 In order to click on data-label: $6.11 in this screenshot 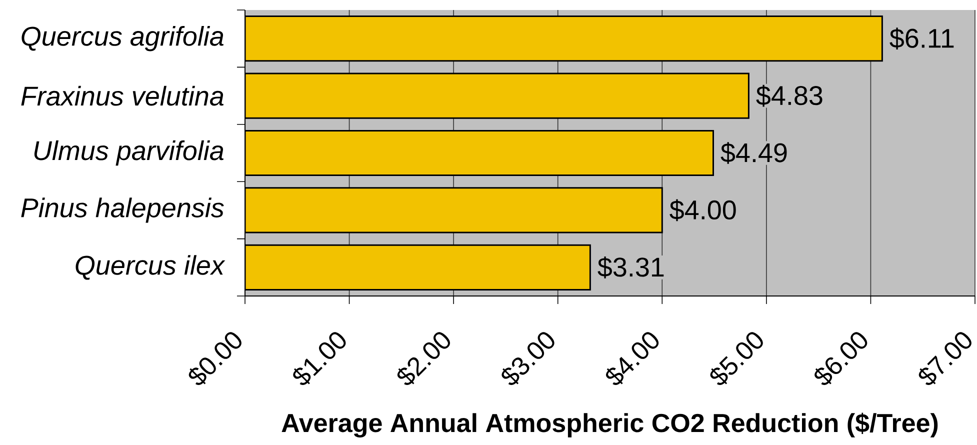, I will do `click(922, 39)`.